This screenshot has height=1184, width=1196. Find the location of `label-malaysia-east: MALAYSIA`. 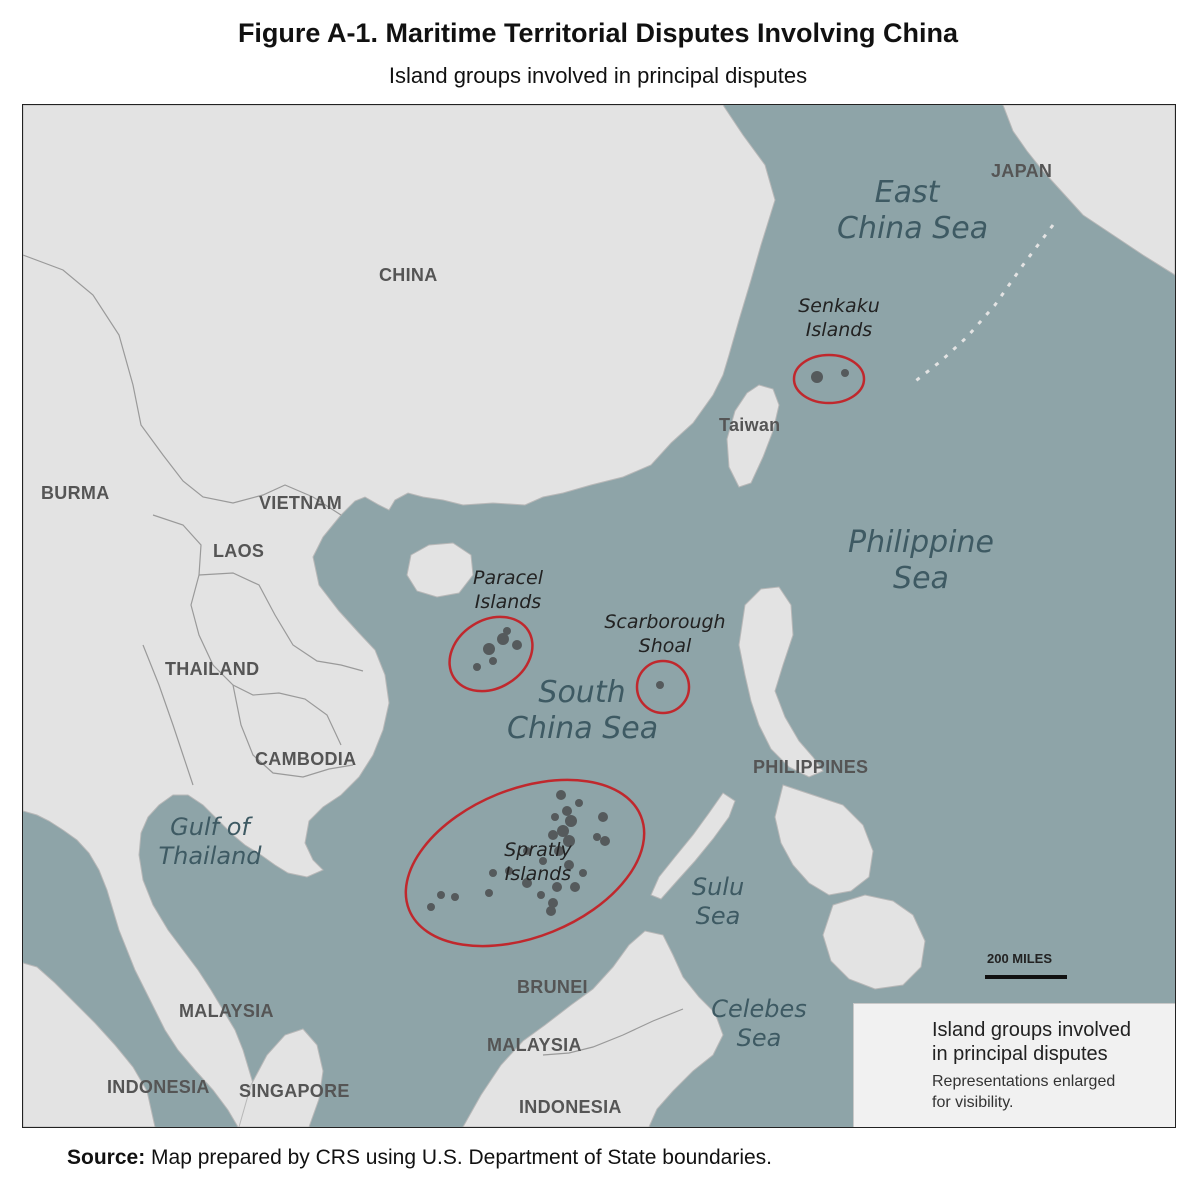

label-malaysia-east: MALAYSIA is located at coordinates (534, 1045).